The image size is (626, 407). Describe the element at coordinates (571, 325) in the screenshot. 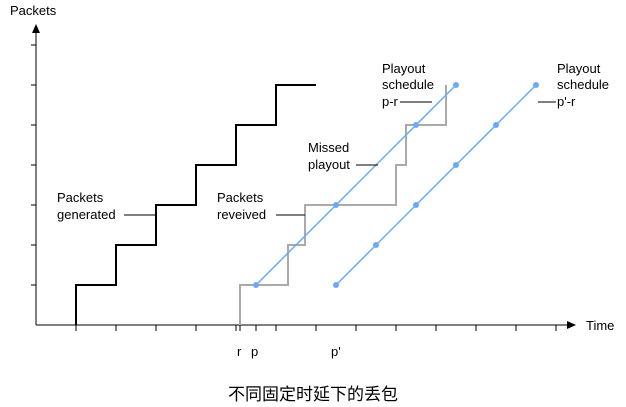

I see `x-axis-arrow` at that location.